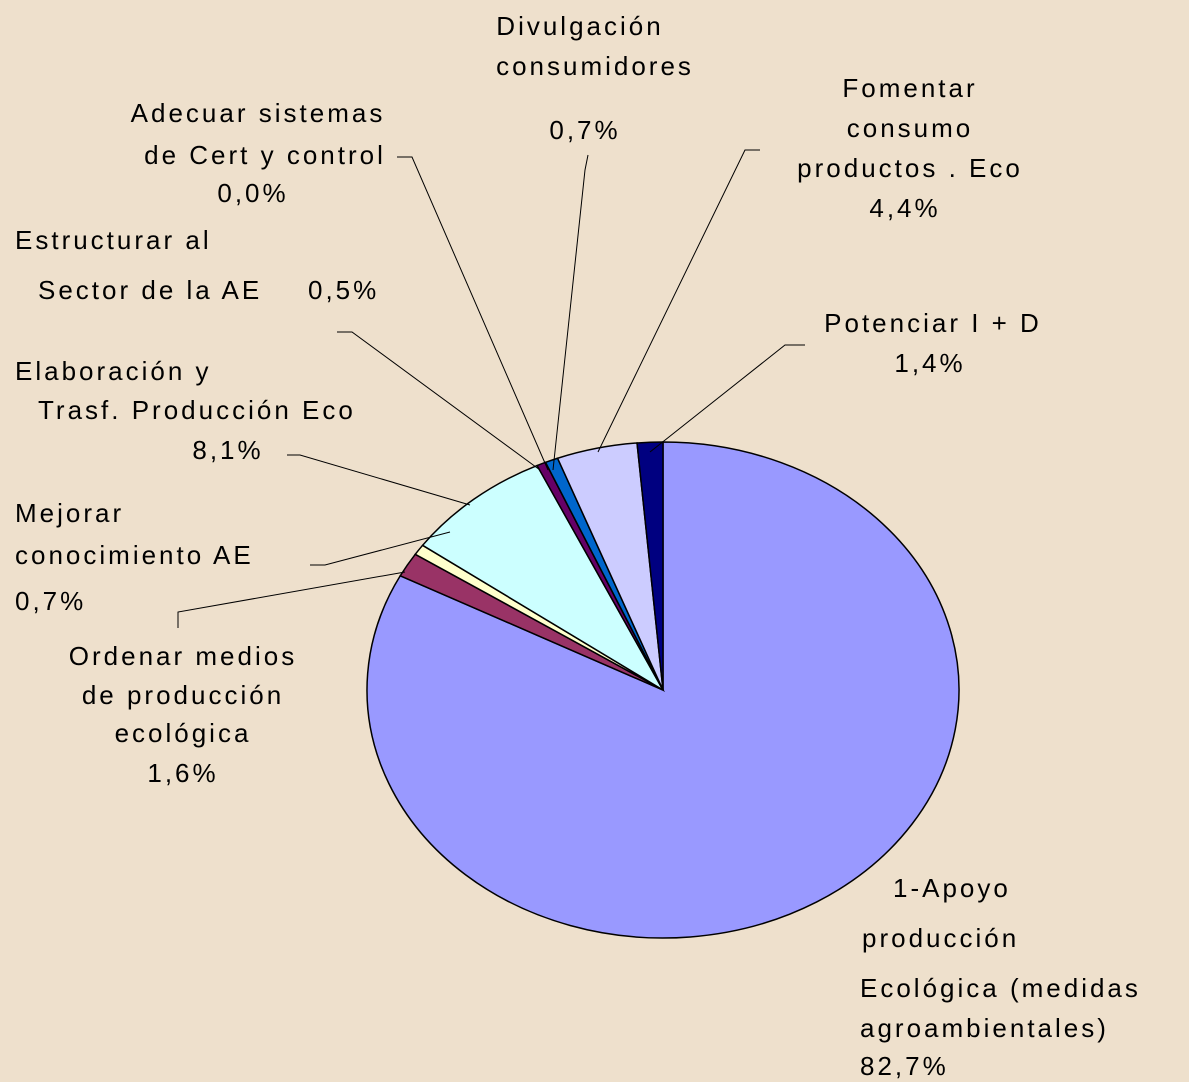 The width and height of the screenshot is (1189, 1082). I want to click on slice-label: de Cert y control, so click(265, 155).